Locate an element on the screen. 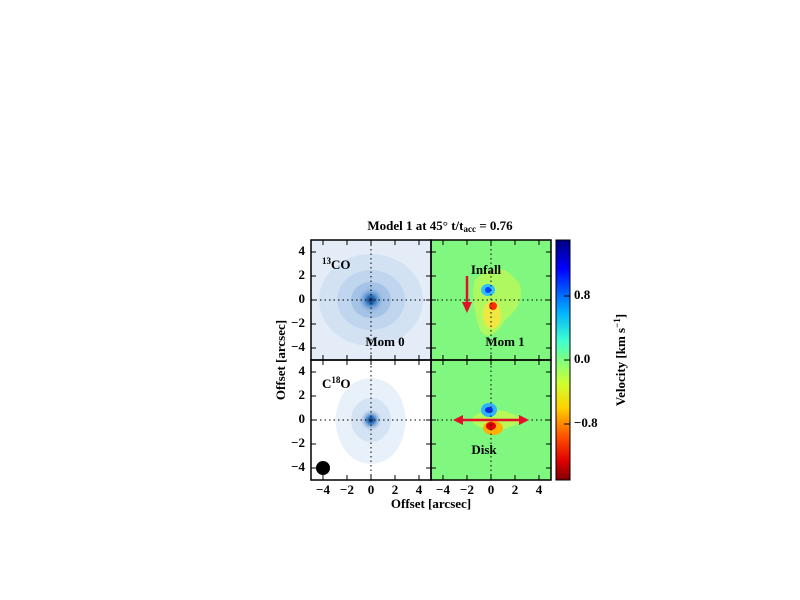  cbar-label-text: Velocity [km s is located at coordinates (620, 367).